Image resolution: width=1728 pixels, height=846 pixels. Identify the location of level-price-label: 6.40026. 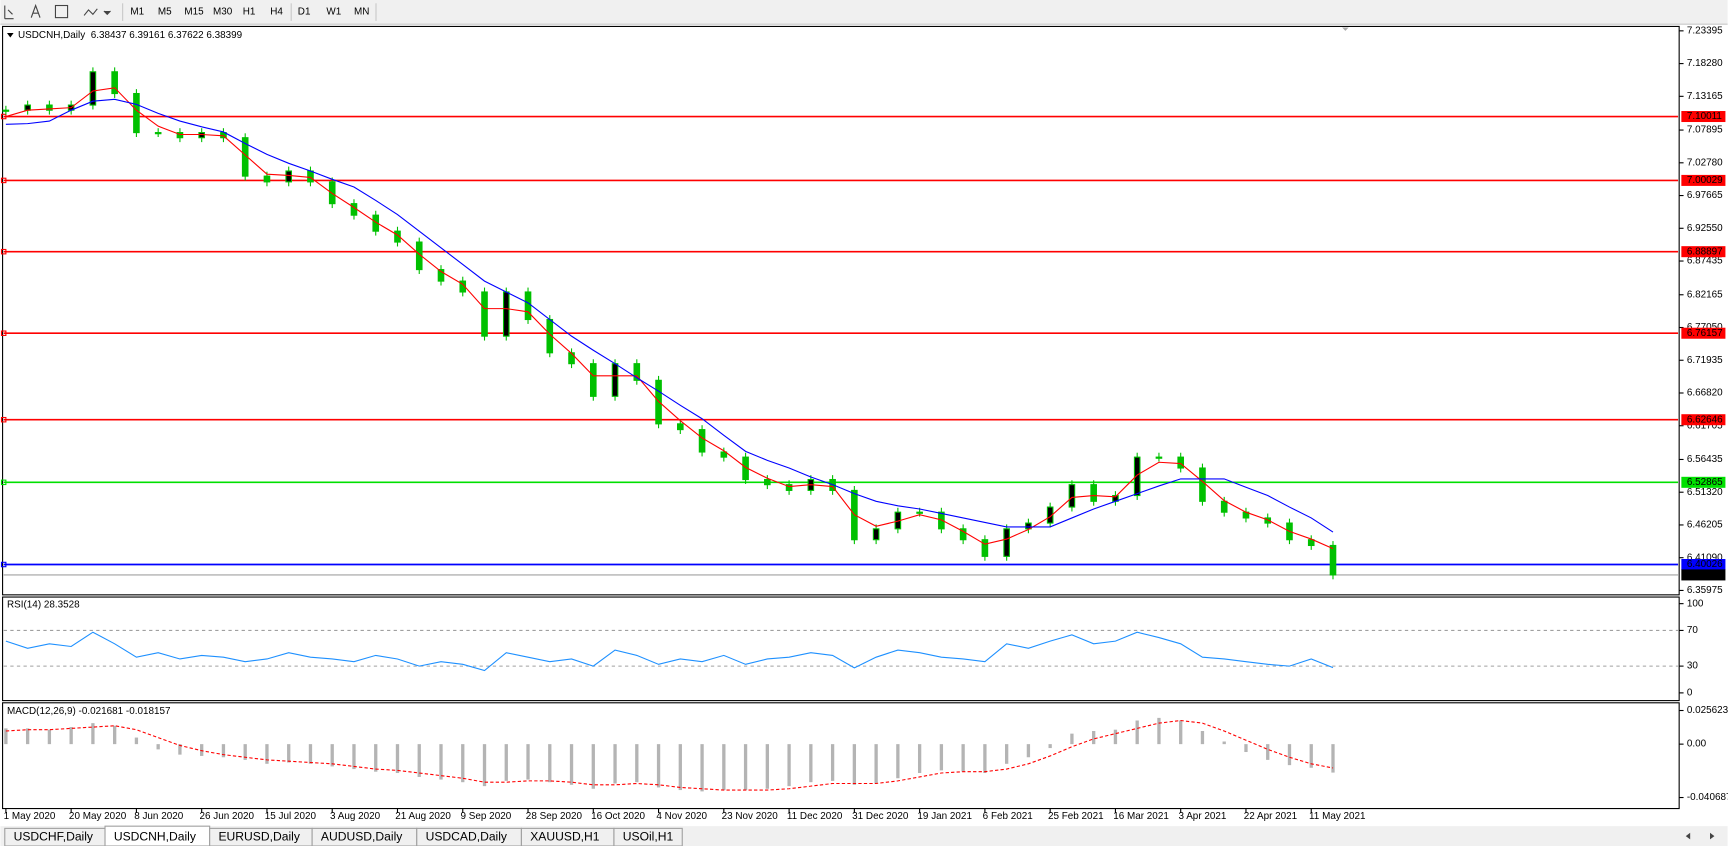
(1705, 564).